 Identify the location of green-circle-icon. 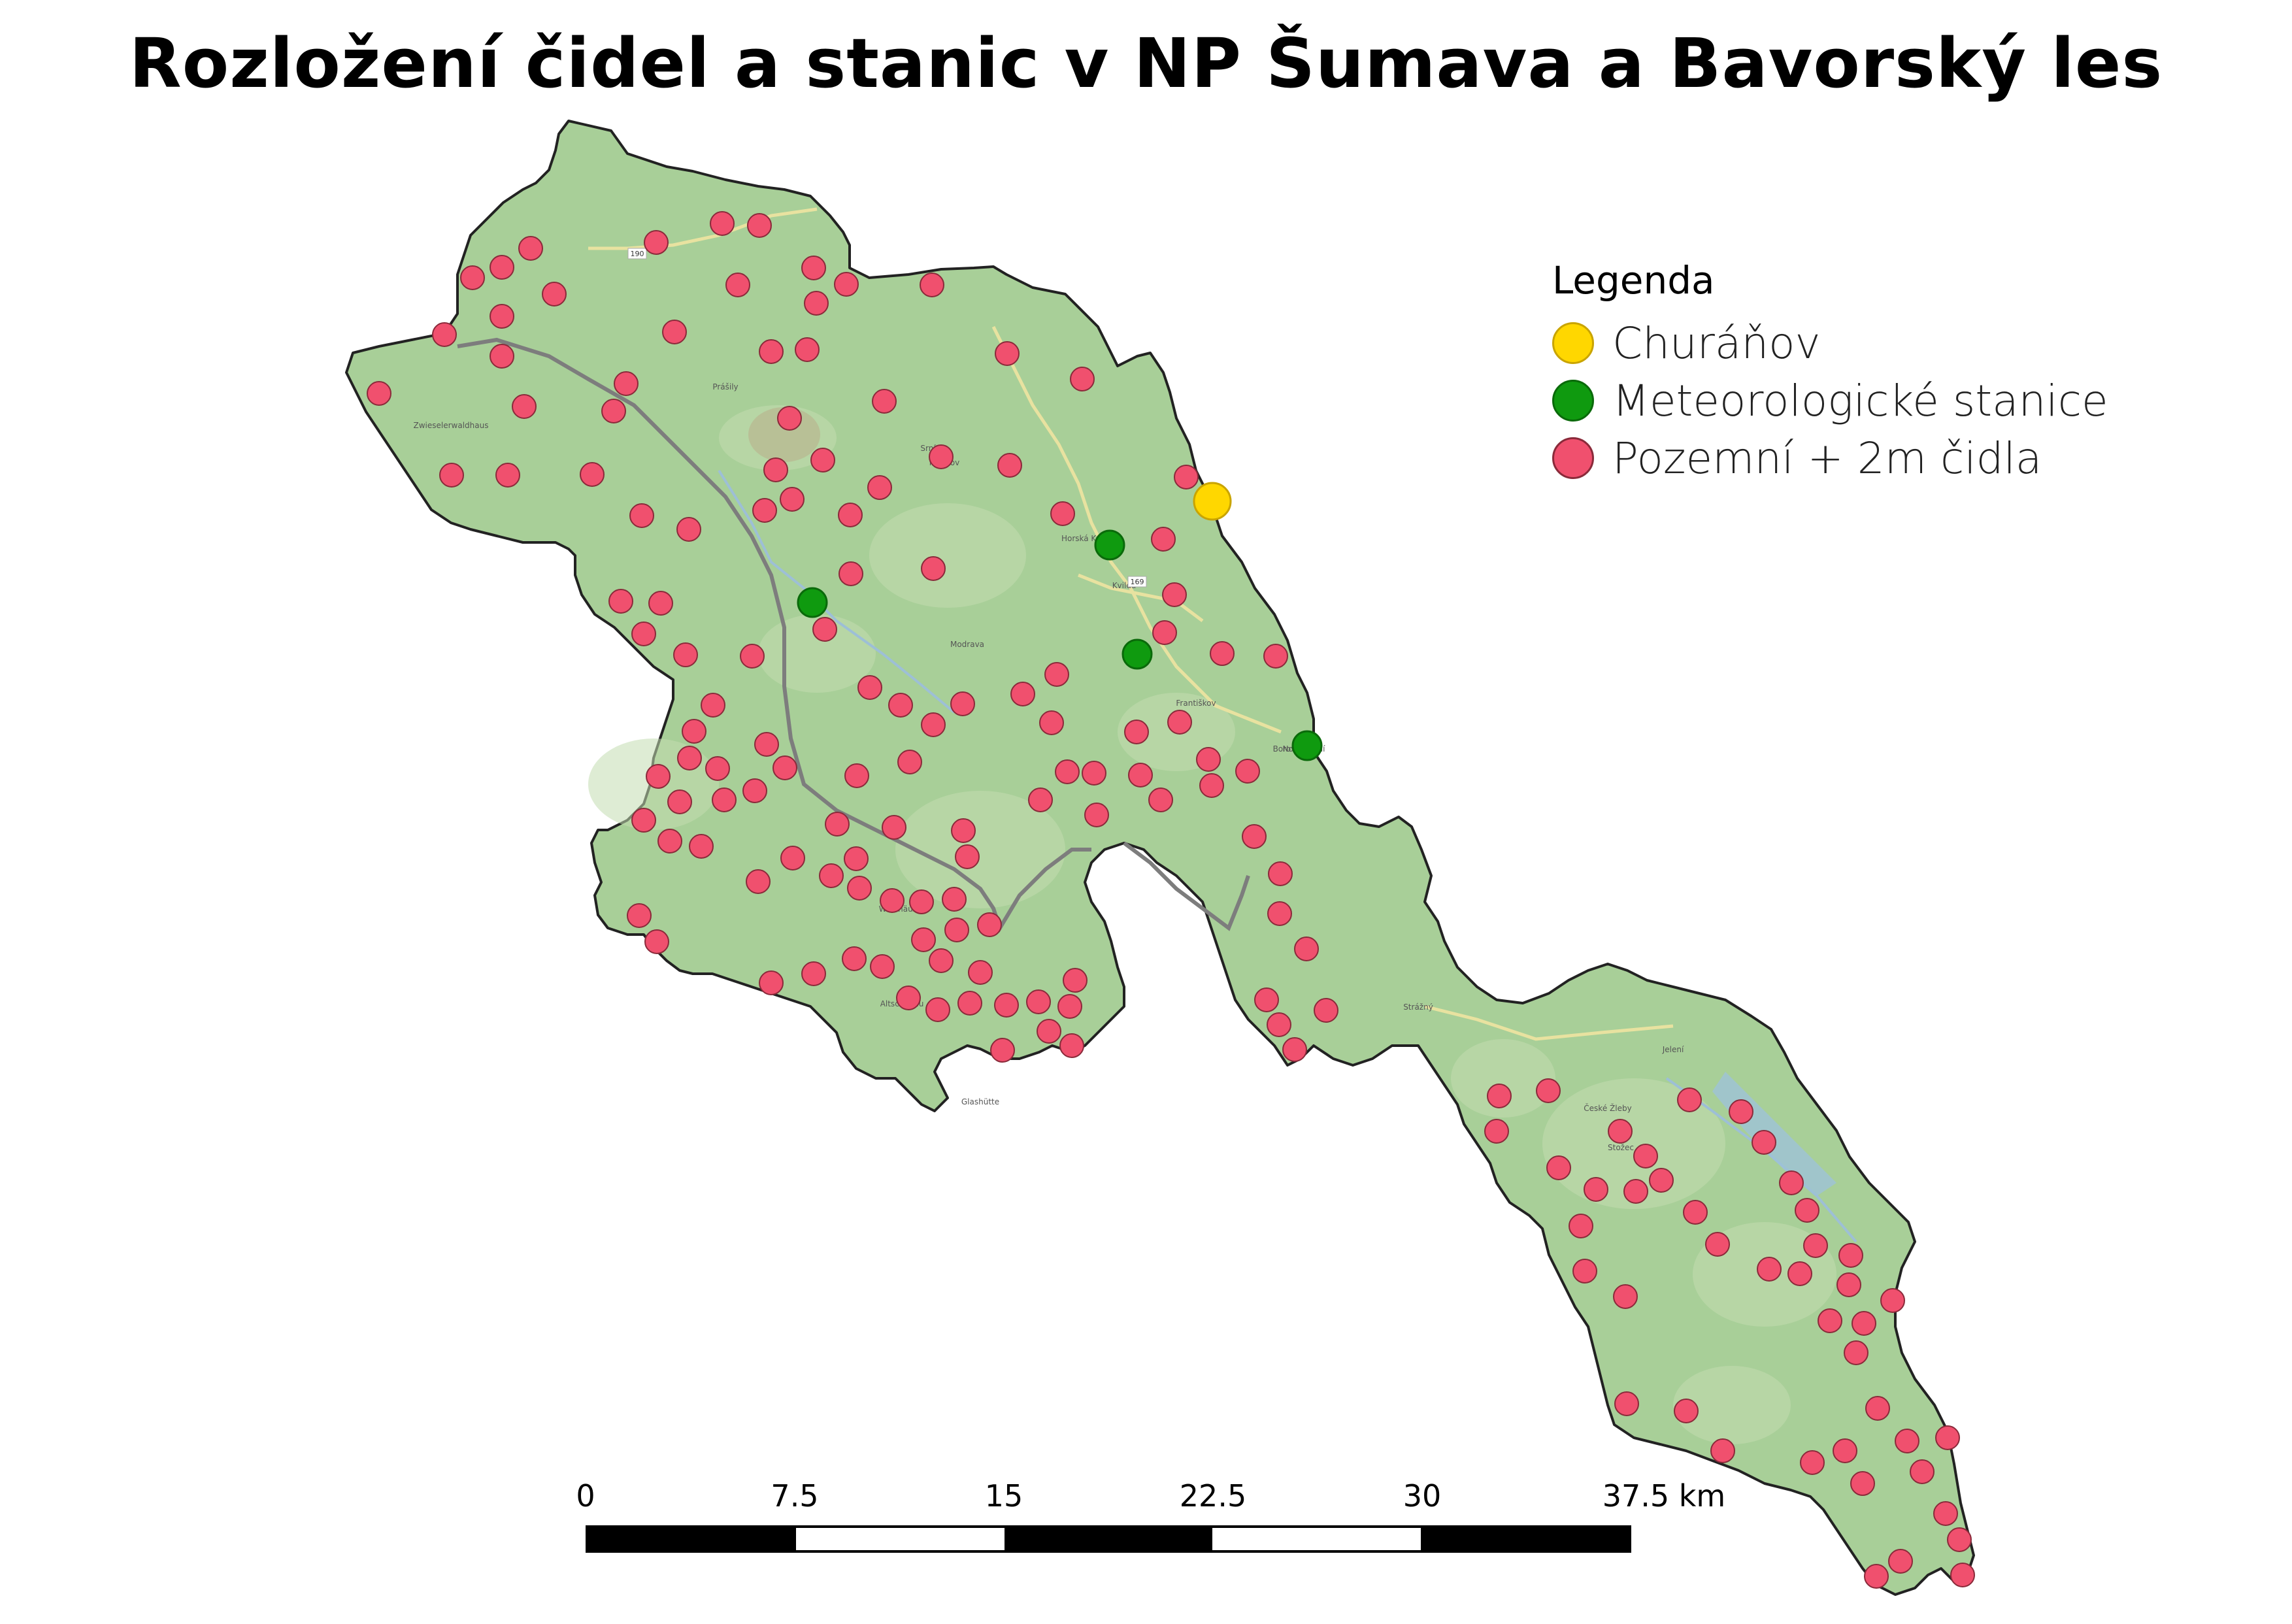
(1573, 401).